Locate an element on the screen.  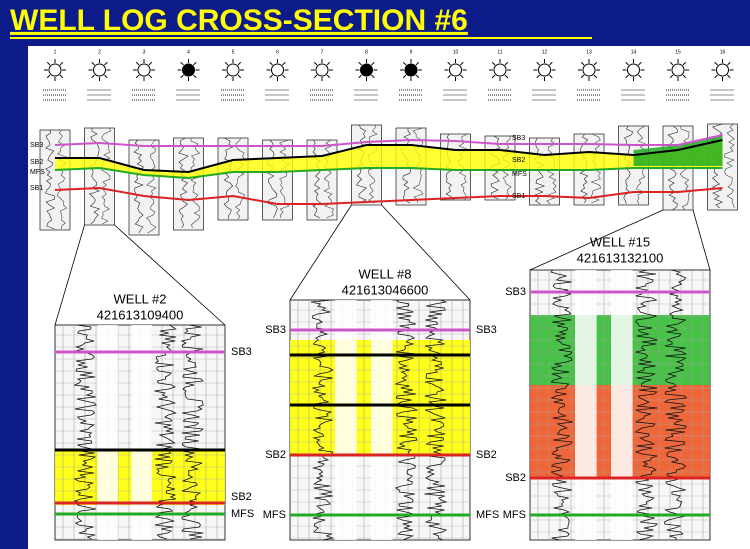
well-number: 7 is located at coordinates (322, 52).